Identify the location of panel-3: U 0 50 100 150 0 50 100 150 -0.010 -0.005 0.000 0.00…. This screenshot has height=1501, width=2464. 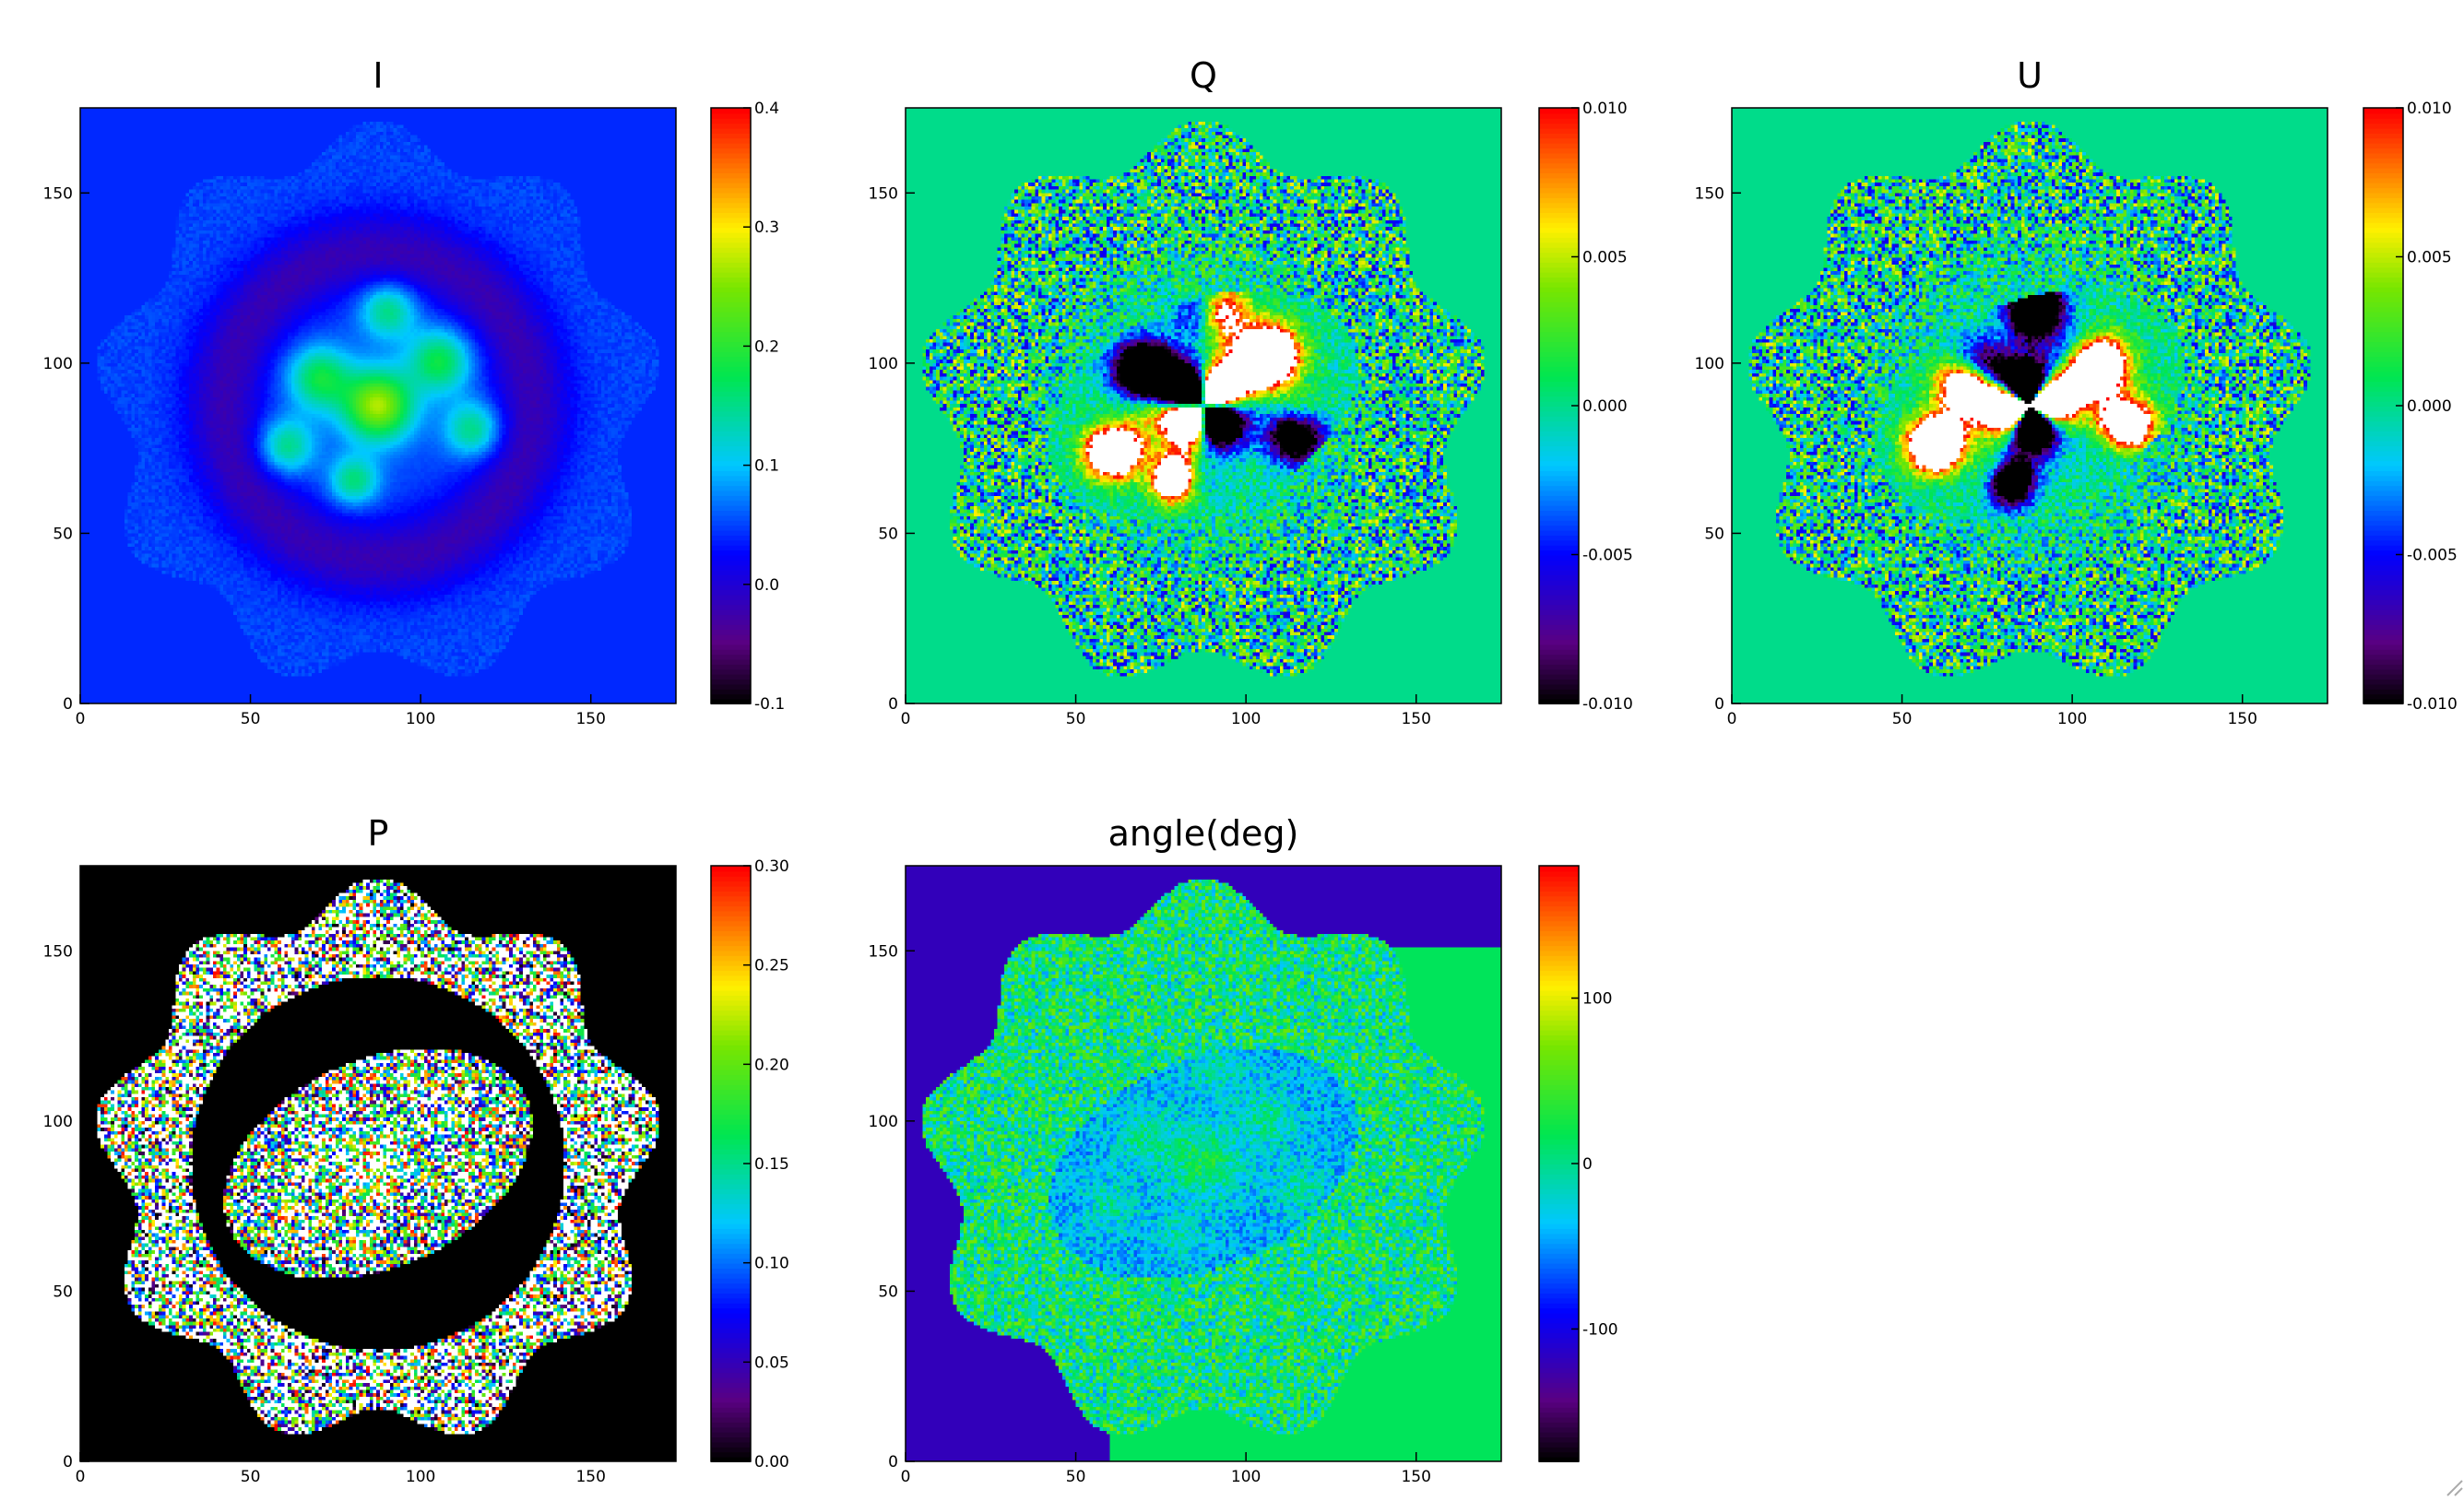
(2076, 391).